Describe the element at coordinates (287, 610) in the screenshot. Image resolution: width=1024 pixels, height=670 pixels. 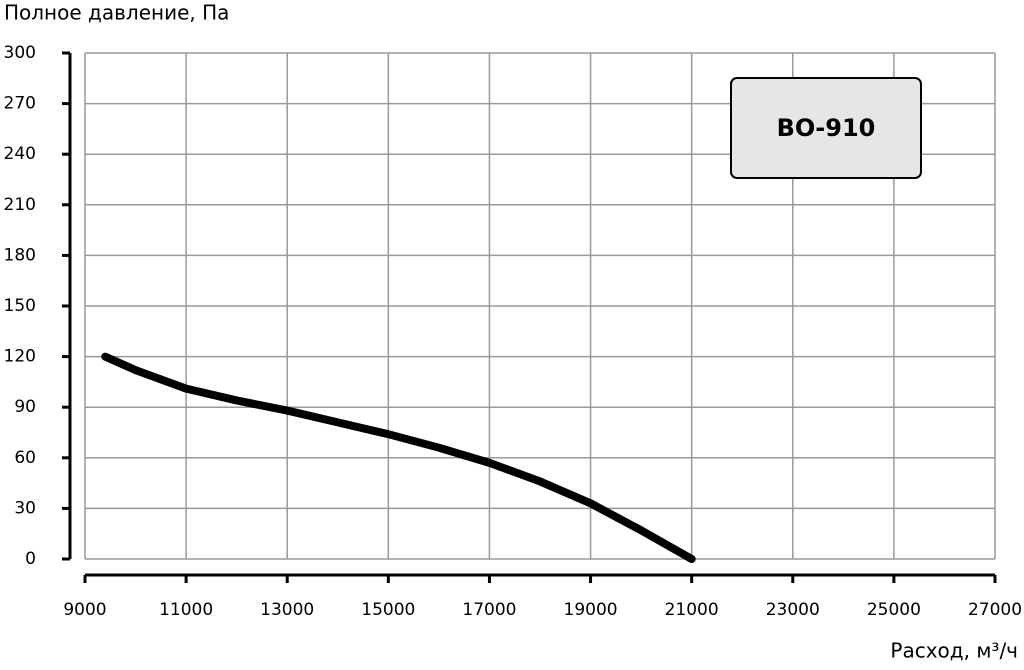
I see `x-tick-label: 13000` at that location.